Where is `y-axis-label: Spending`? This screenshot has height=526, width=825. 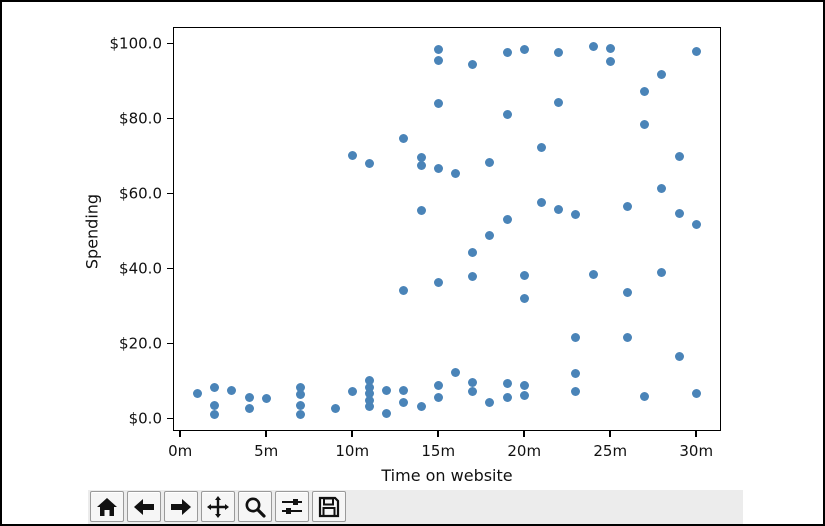 y-axis-label: Spending is located at coordinates (92, 231).